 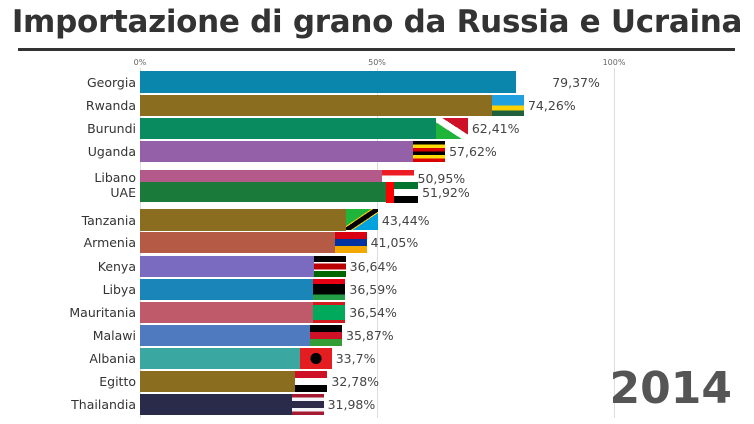 What do you see at coordinates (441, 178) in the screenshot?
I see `value-label-libano: 50,95%` at bounding box center [441, 178].